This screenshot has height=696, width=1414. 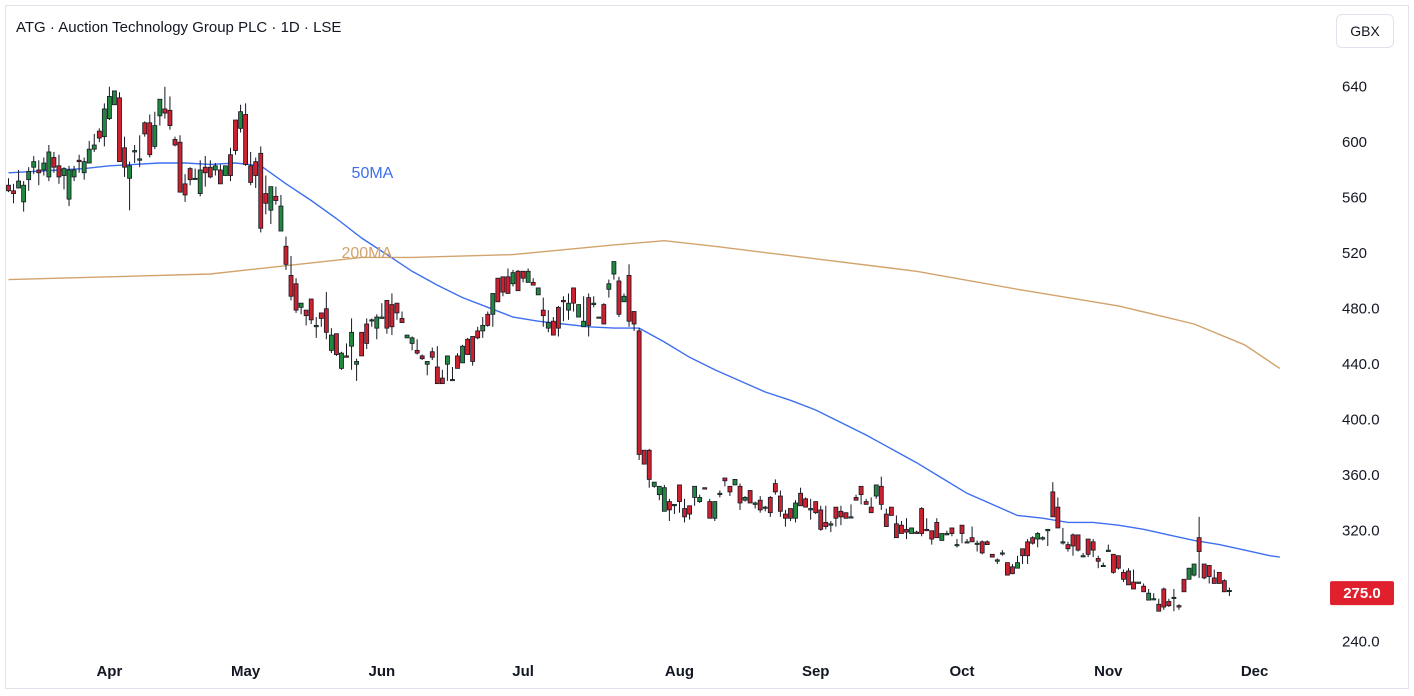 What do you see at coordinates (1354, 253) in the screenshot?
I see `price-tick-label: 520` at bounding box center [1354, 253].